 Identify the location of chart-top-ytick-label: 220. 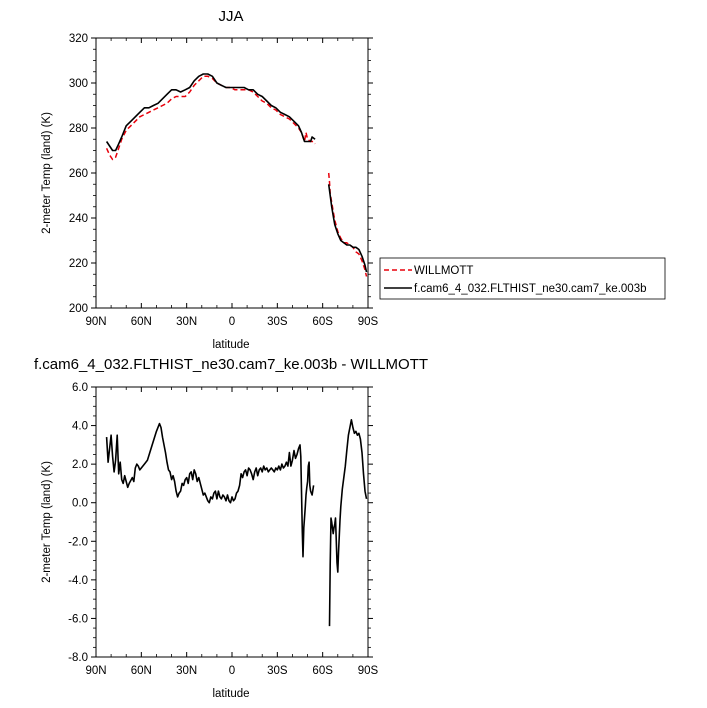
(78, 264).